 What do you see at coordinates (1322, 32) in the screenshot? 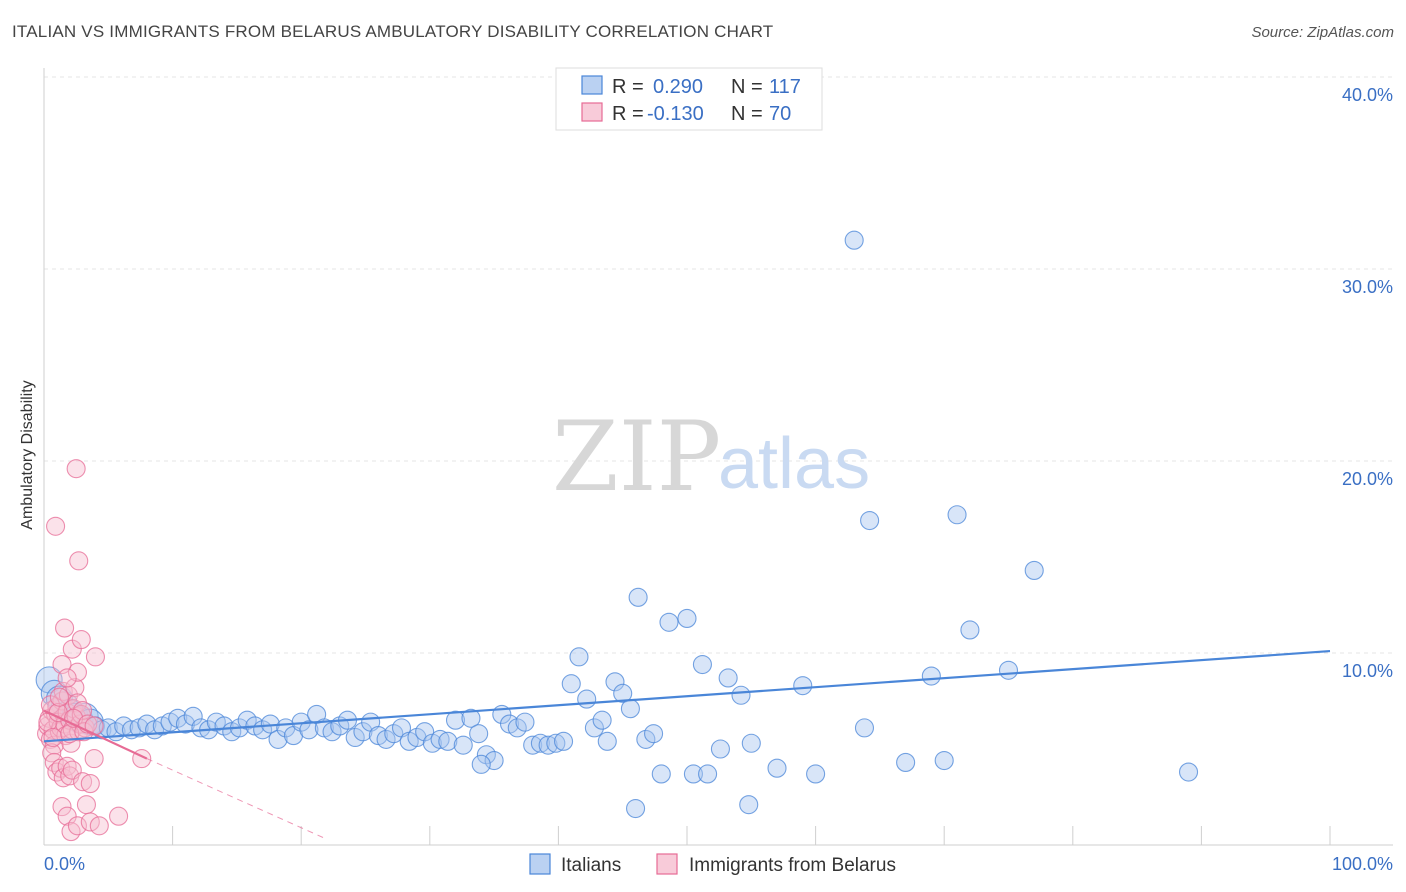
I see `source-label: Source: ZipAtlas.com` at bounding box center [1322, 32].